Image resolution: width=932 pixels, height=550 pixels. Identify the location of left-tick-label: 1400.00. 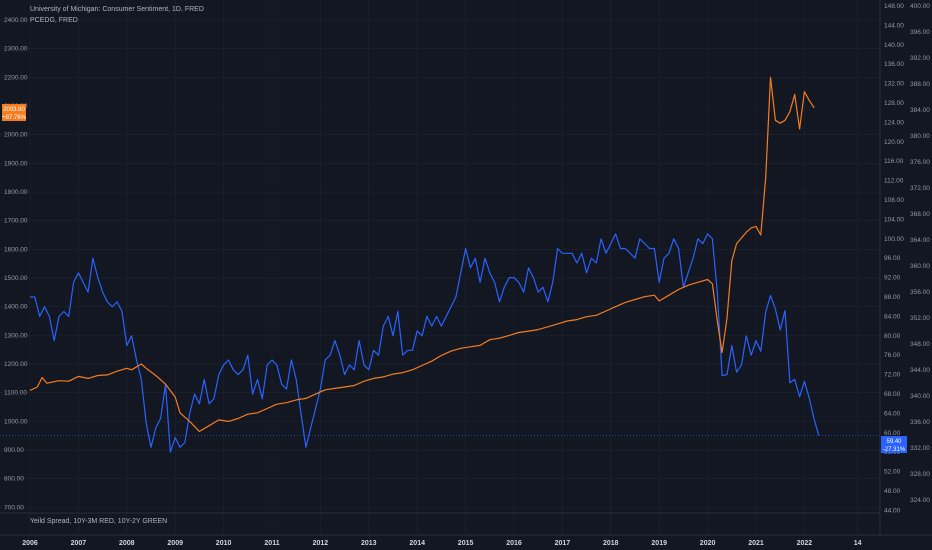
(16, 307).